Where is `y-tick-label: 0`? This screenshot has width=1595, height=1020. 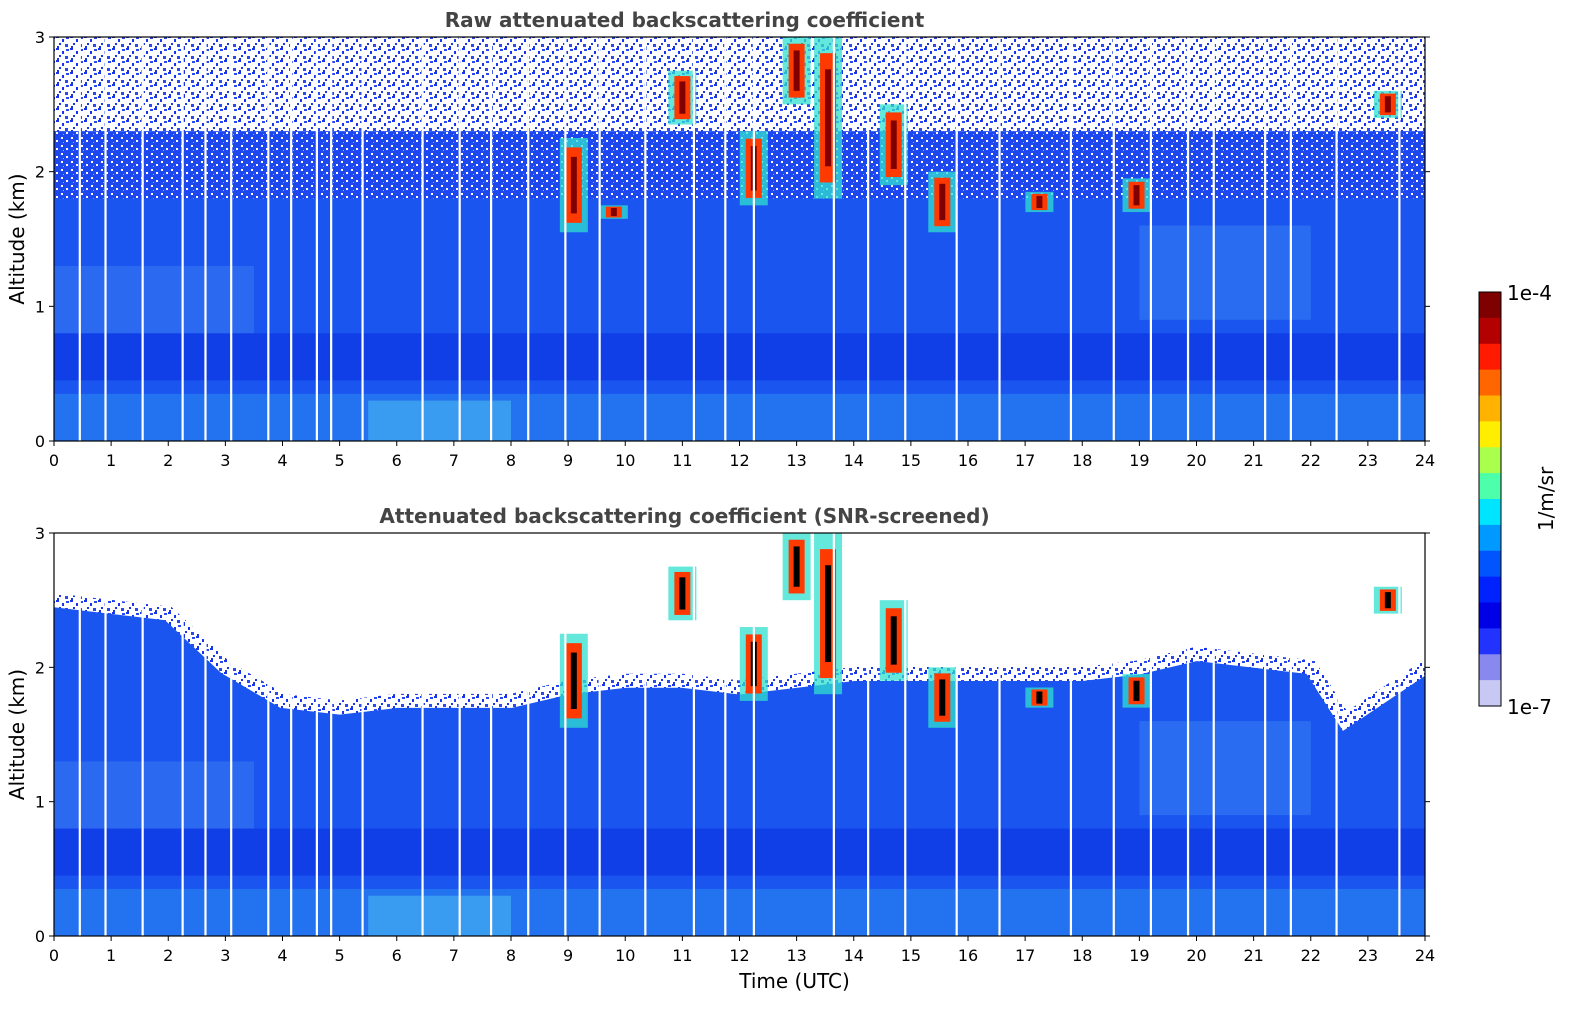 y-tick-label: 0 is located at coordinates (40, 936).